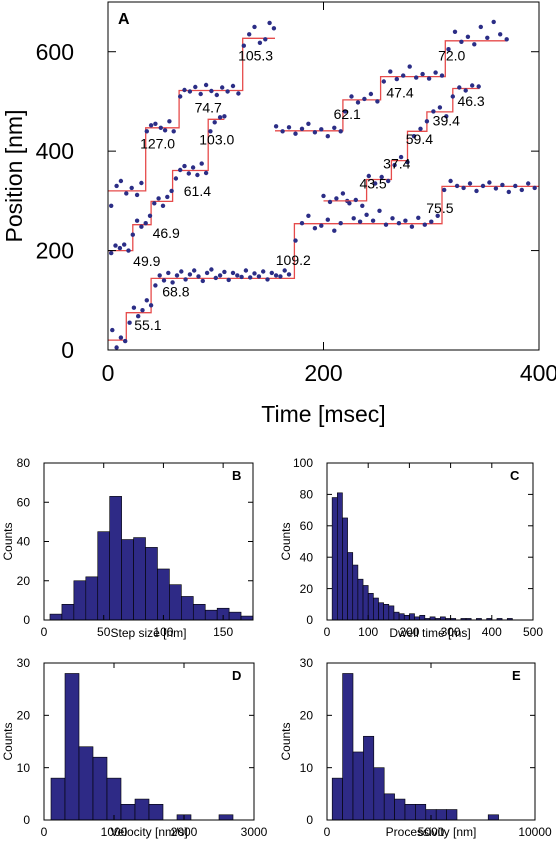  What do you see at coordinates (293, 260) in the screenshot?
I see `step-size-label: 109.2` at bounding box center [293, 260].